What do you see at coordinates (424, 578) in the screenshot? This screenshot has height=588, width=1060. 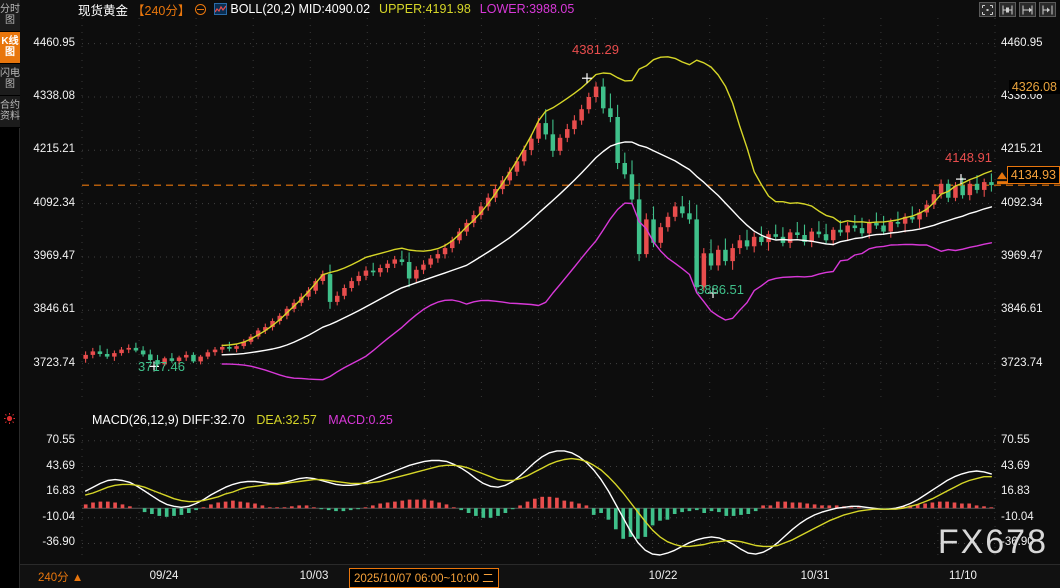 I see `crosshair-time-tooltip: 2025/10/07 06:00~10:00 二` at bounding box center [424, 578].